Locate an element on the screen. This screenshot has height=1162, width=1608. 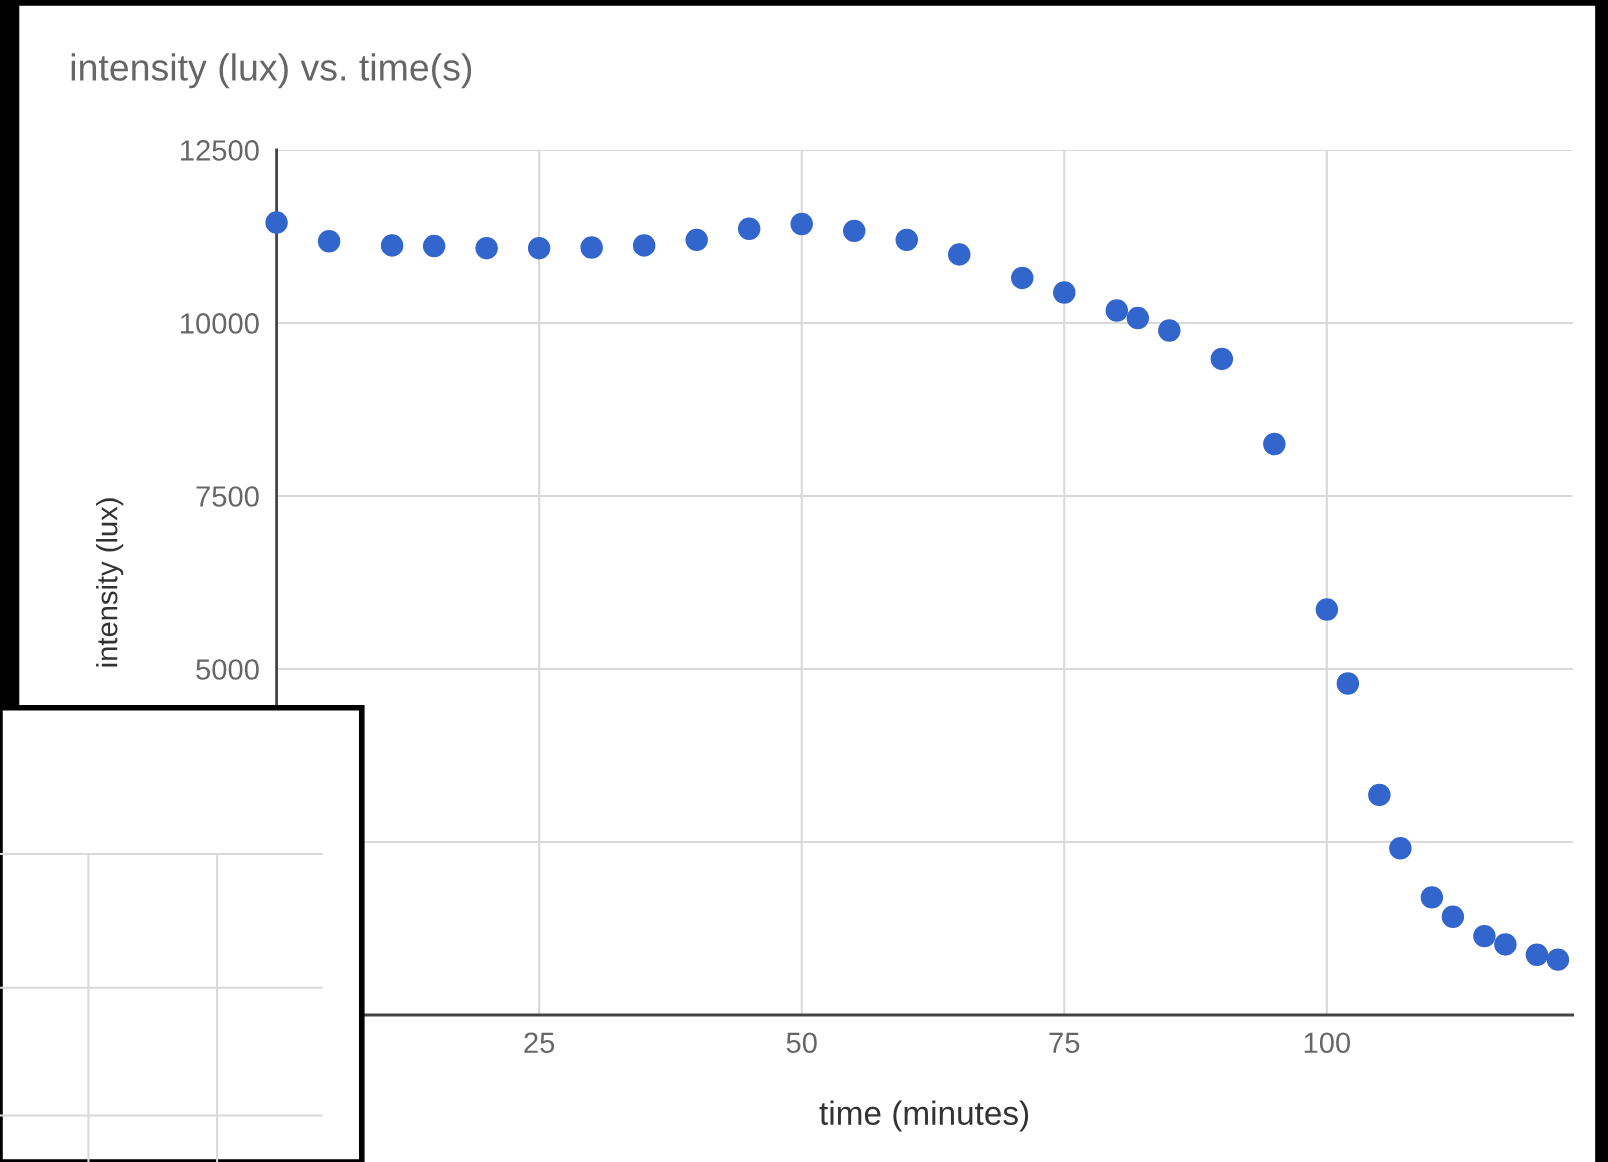
y-tick-label: 5000 is located at coordinates (227, 669).